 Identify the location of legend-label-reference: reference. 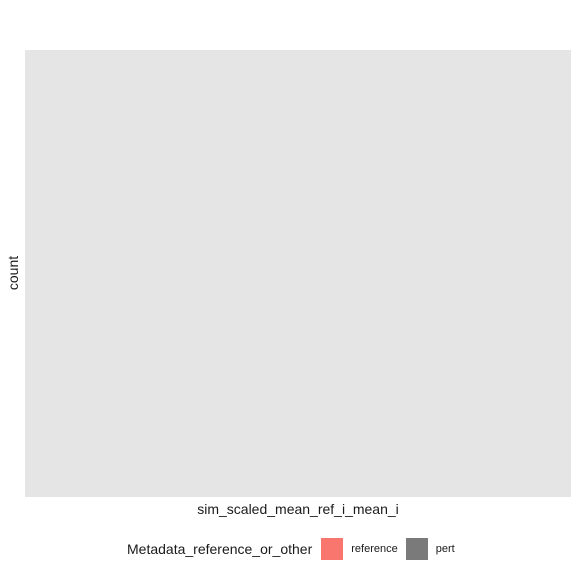
(374, 549).